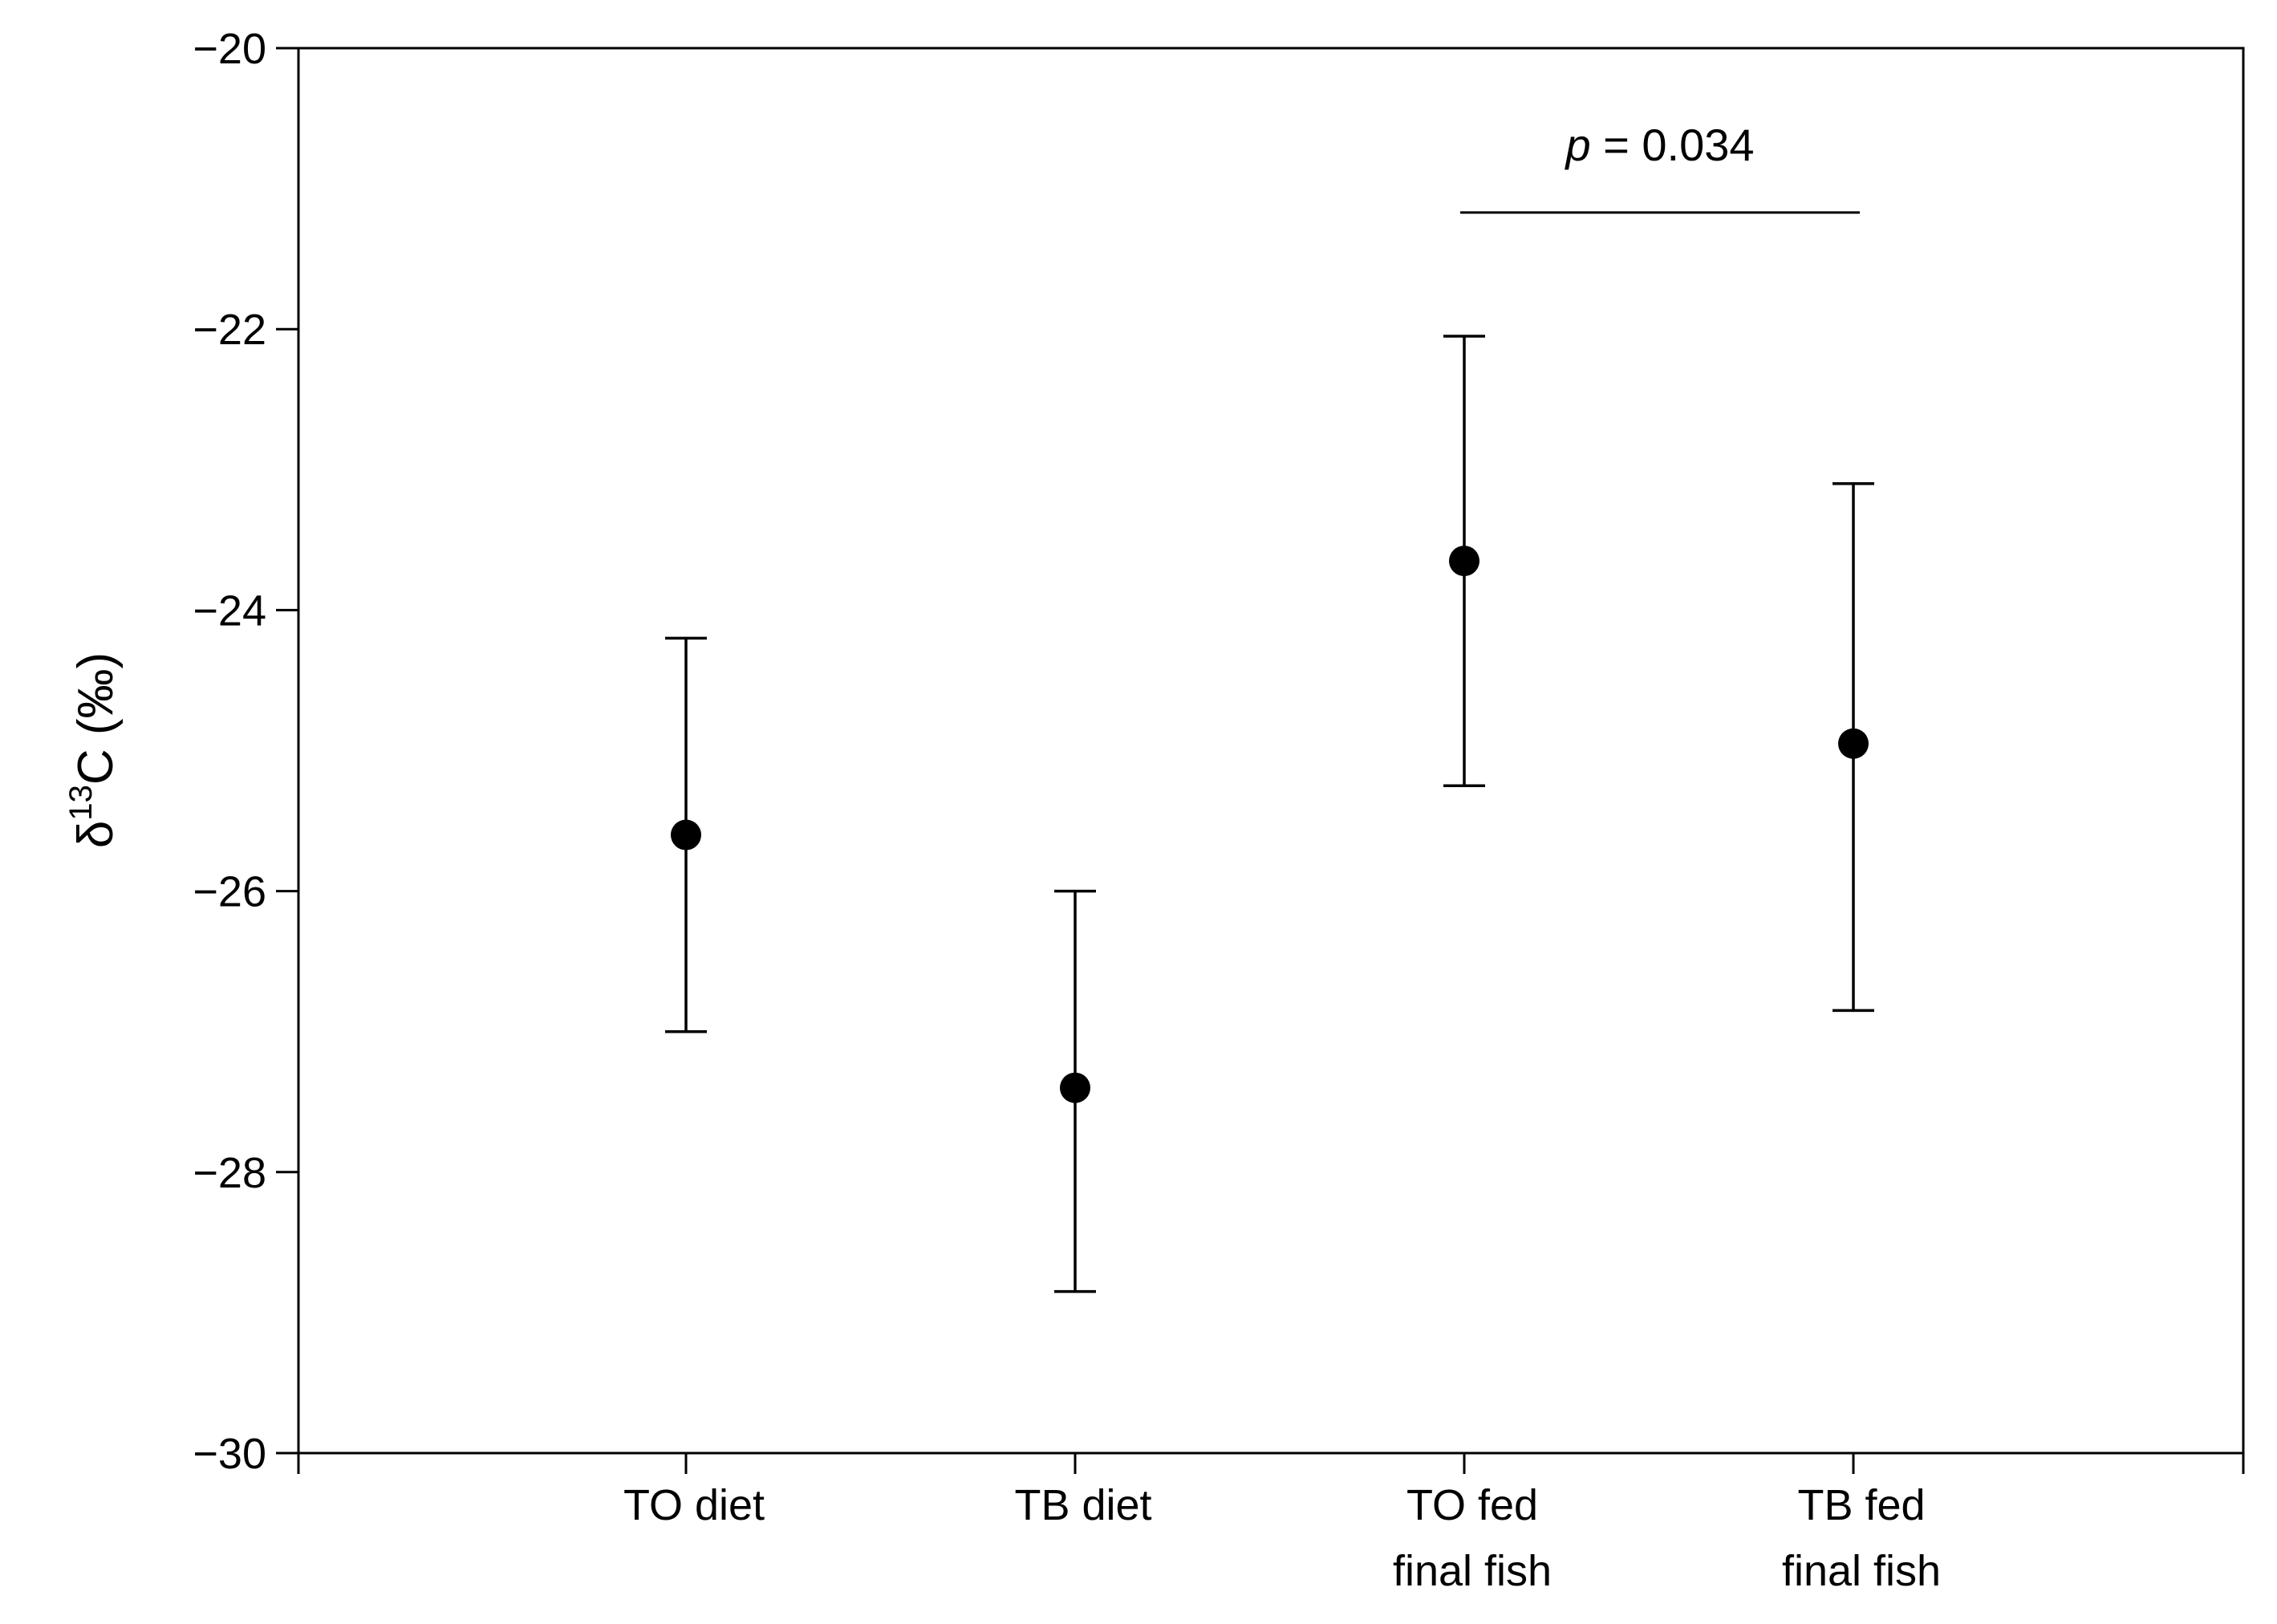  What do you see at coordinates (1472, 1505) in the screenshot?
I see `x-tick-label: TO fed` at bounding box center [1472, 1505].